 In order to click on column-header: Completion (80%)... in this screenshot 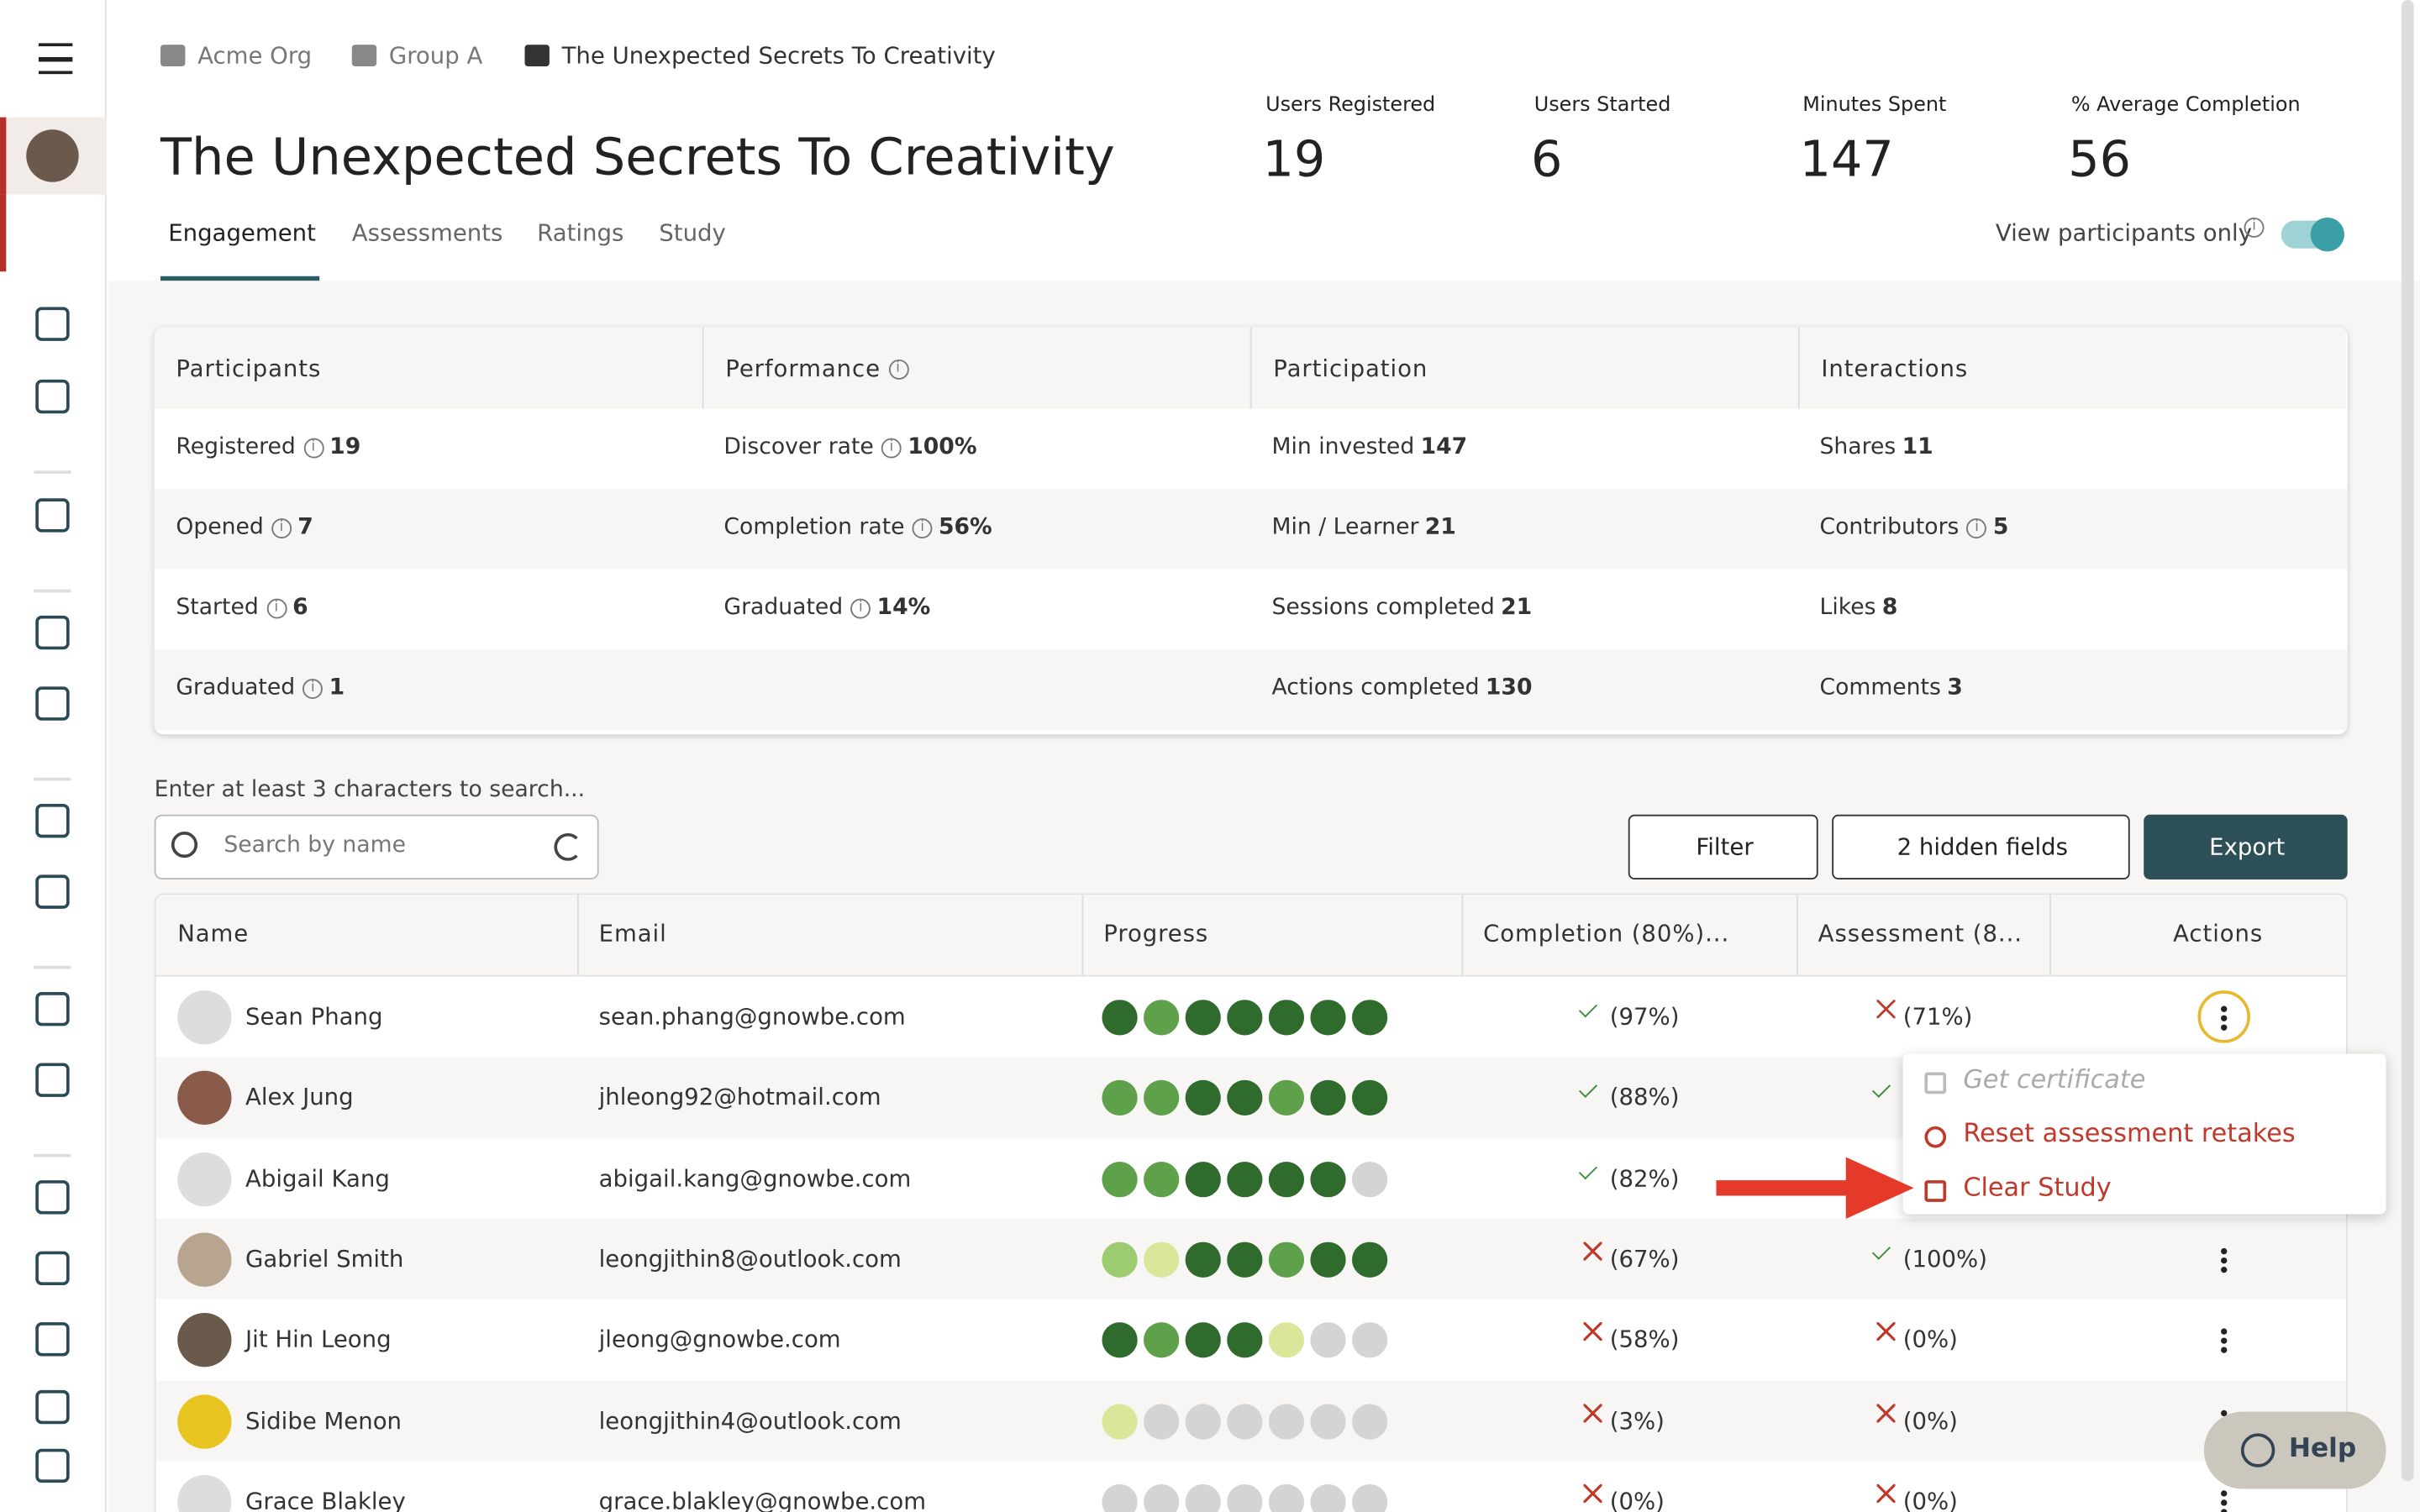, I will do `click(1606, 933)`.